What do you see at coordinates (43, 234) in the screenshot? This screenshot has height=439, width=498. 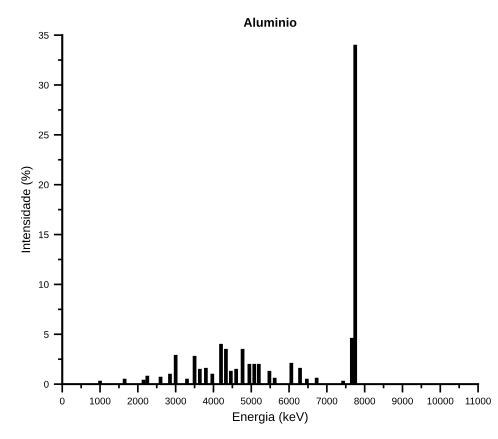 I see `y-tick-label: 15` at bounding box center [43, 234].